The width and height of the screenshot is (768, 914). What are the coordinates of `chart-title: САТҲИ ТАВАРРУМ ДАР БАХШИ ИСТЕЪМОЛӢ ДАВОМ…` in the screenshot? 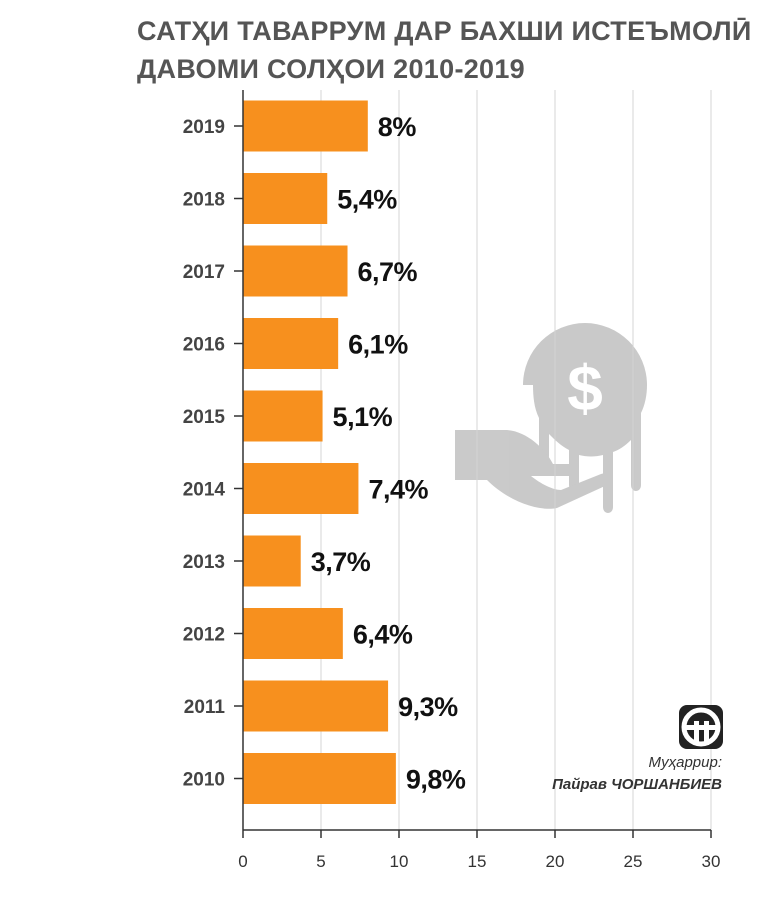 It's located at (447, 50).